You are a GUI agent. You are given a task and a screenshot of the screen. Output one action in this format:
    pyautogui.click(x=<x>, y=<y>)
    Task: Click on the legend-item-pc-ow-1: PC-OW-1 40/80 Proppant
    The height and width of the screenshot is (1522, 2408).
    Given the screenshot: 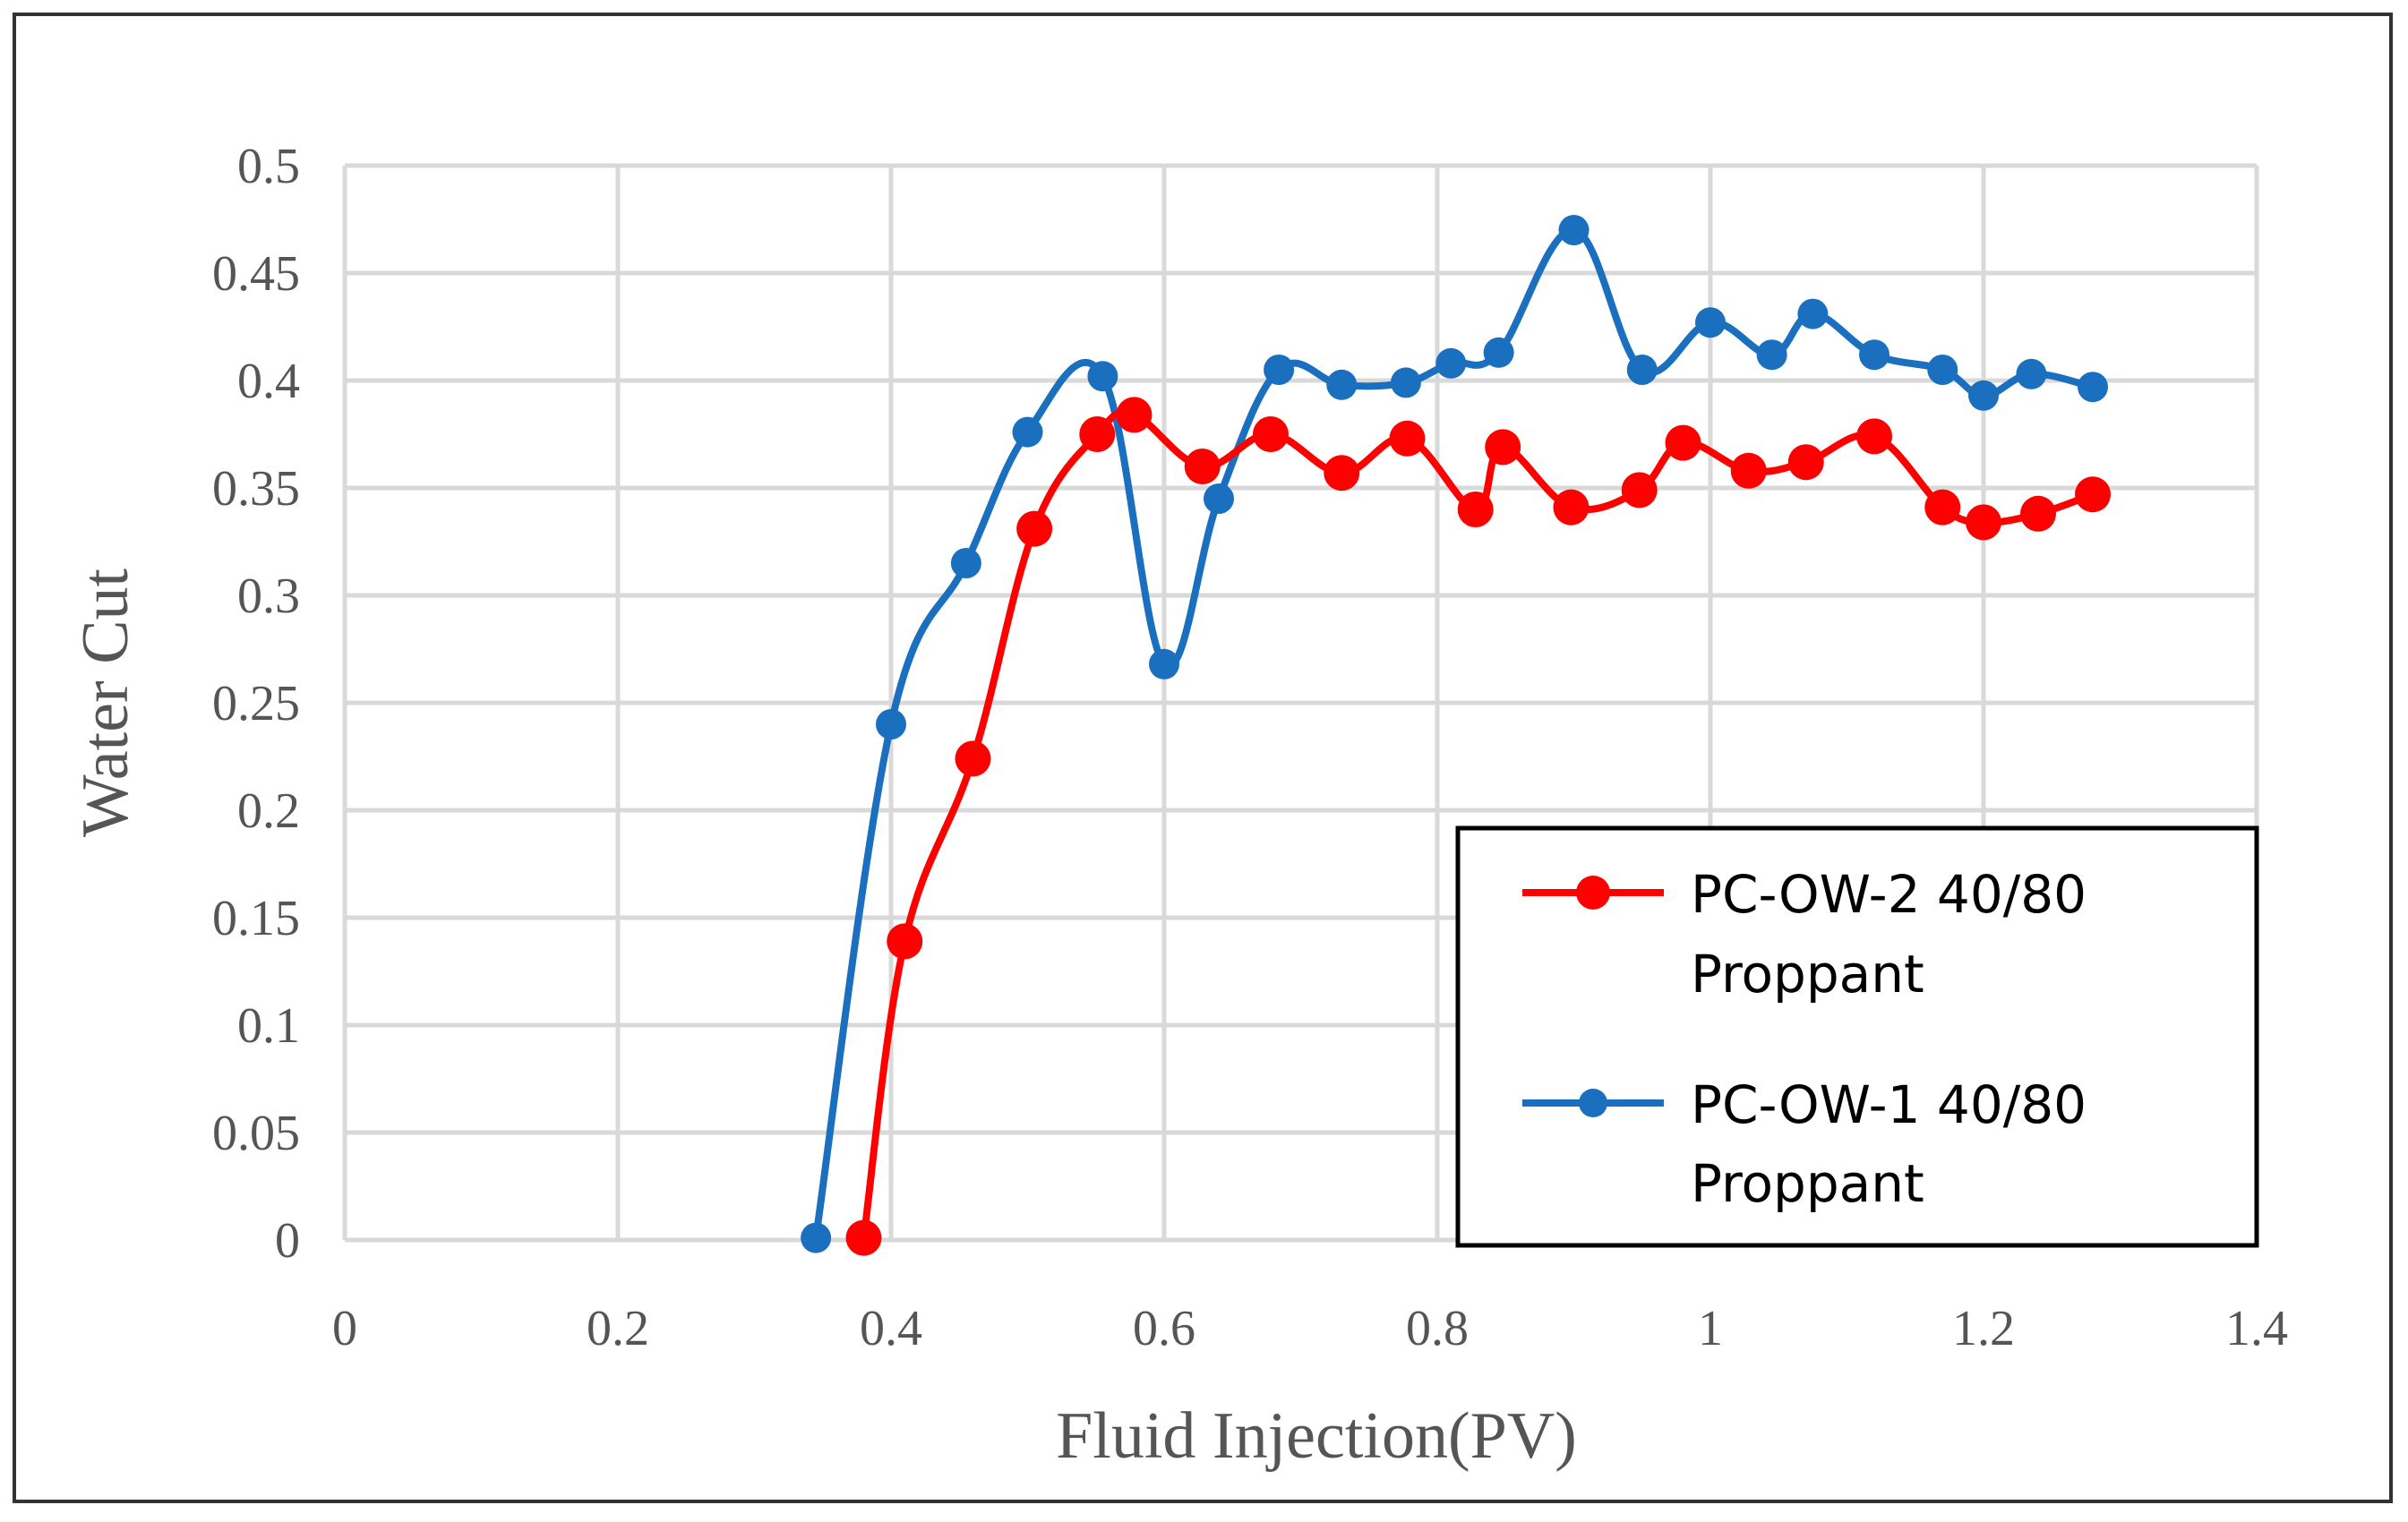 What is the action you would take?
    pyautogui.click(x=1804, y=1144)
    